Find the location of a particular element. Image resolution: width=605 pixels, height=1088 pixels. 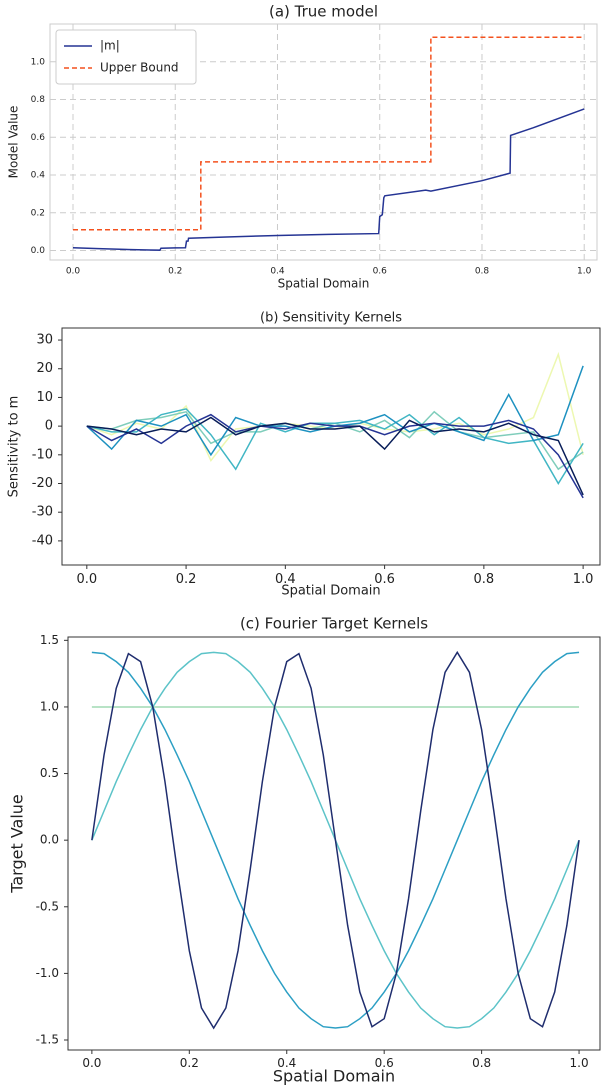

legend-label: |m| is located at coordinates (110, 46).